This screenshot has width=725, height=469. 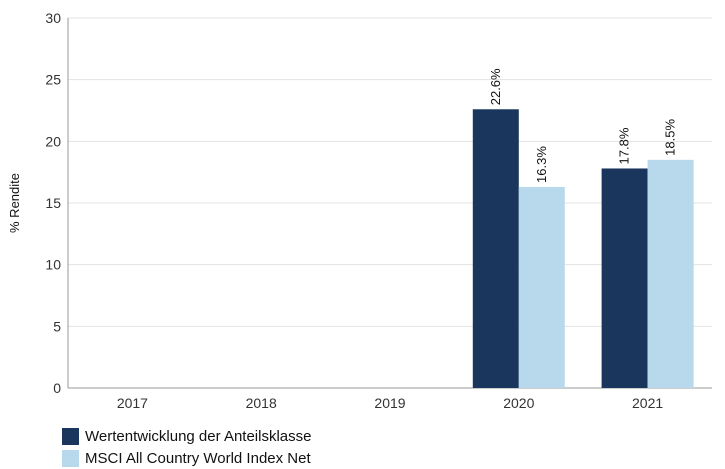 What do you see at coordinates (198, 436) in the screenshot?
I see `legend-label-share-class: Wertentwicklung der Anteilsklasse` at bounding box center [198, 436].